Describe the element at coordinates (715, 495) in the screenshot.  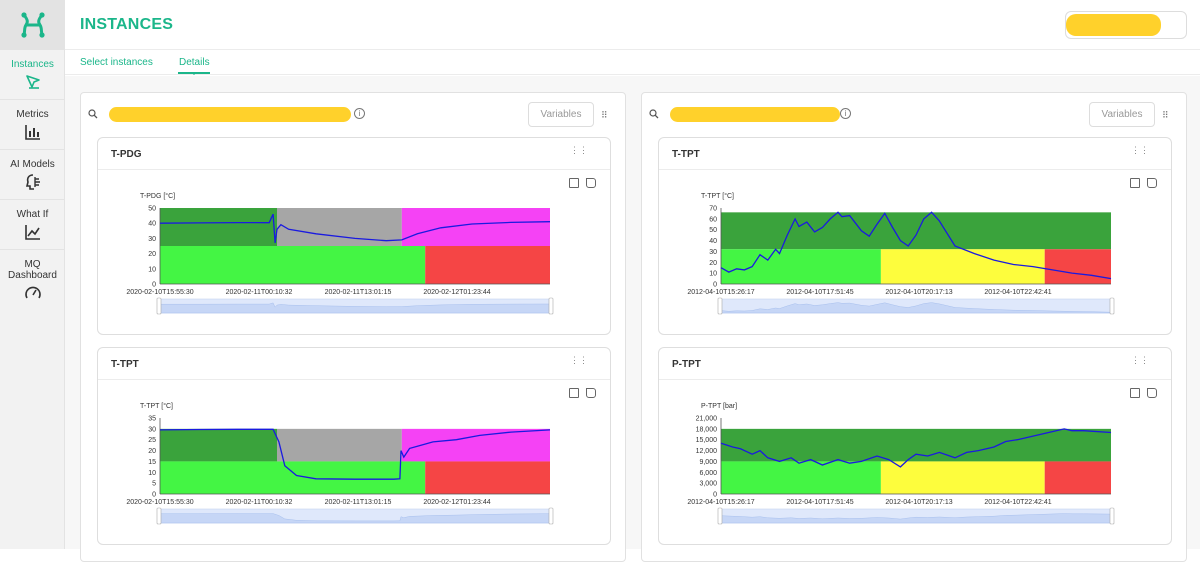
I see `y-tick-label: 0` at that location.